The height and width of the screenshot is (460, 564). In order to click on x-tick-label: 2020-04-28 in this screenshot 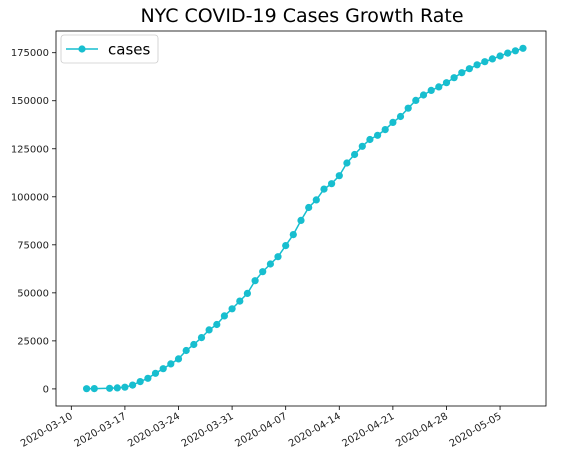, I will do `click(422, 430)`.